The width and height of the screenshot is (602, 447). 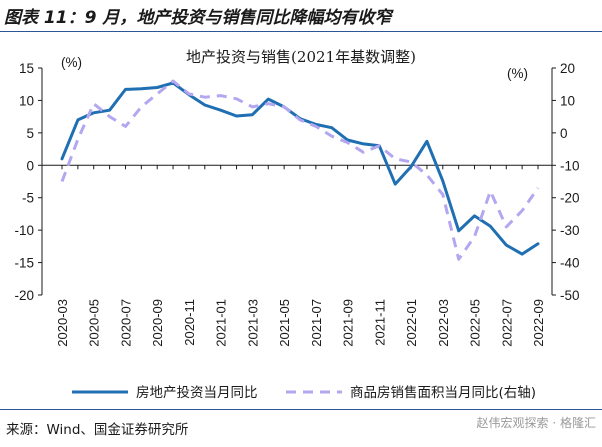 What do you see at coordinates (26, 100) in the screenshot?
I see `left-tick-label: 10` at bounding box center [26, 100].